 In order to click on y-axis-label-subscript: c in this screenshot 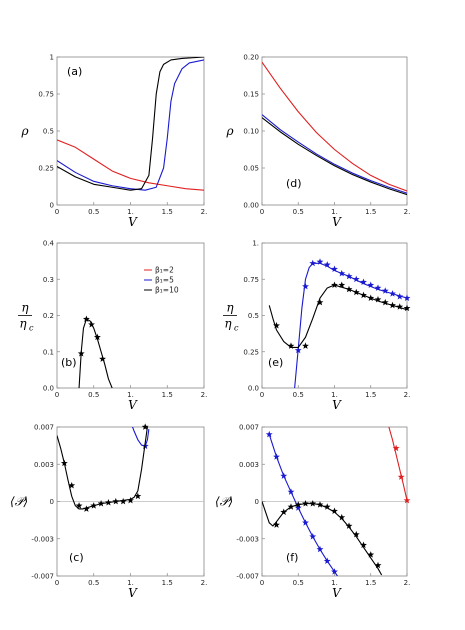, I will do `click(31, 328)`.